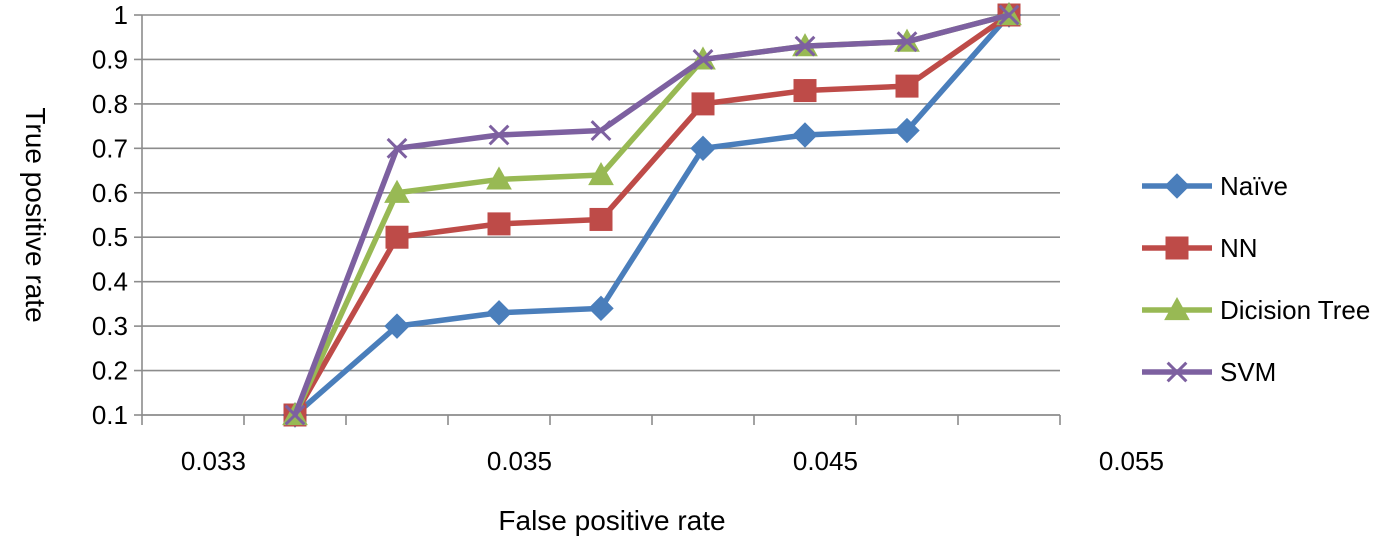 Image resolution: width=1400 pixels, height=543 pixels. I want to click on x-tick-label: 0.035, so click(519, 461).